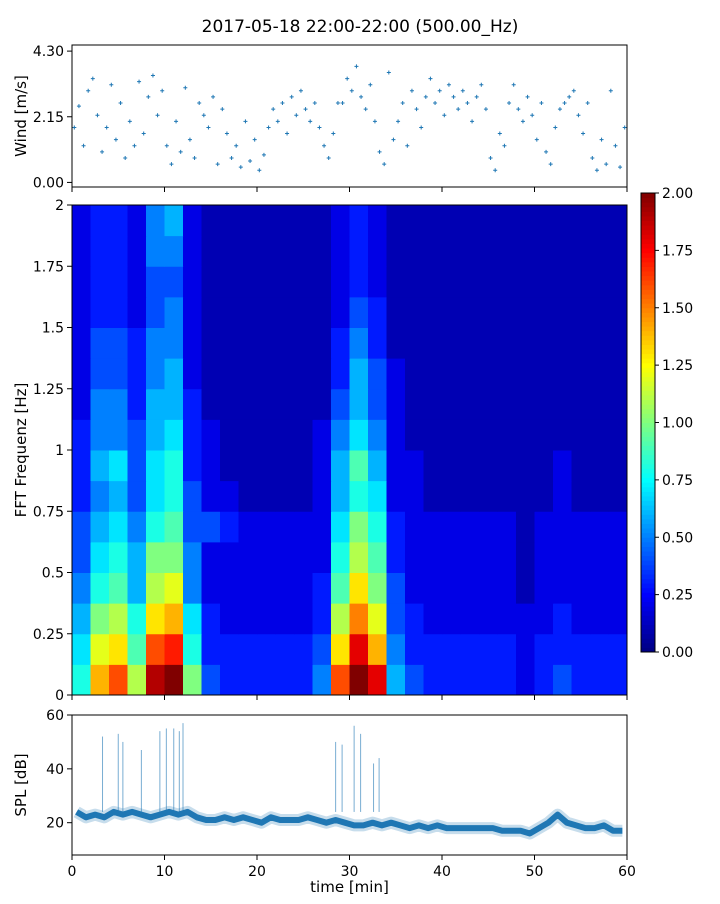 The image size is (720, 904). I want to click on y-tick-label: 0, so click(59, 696).